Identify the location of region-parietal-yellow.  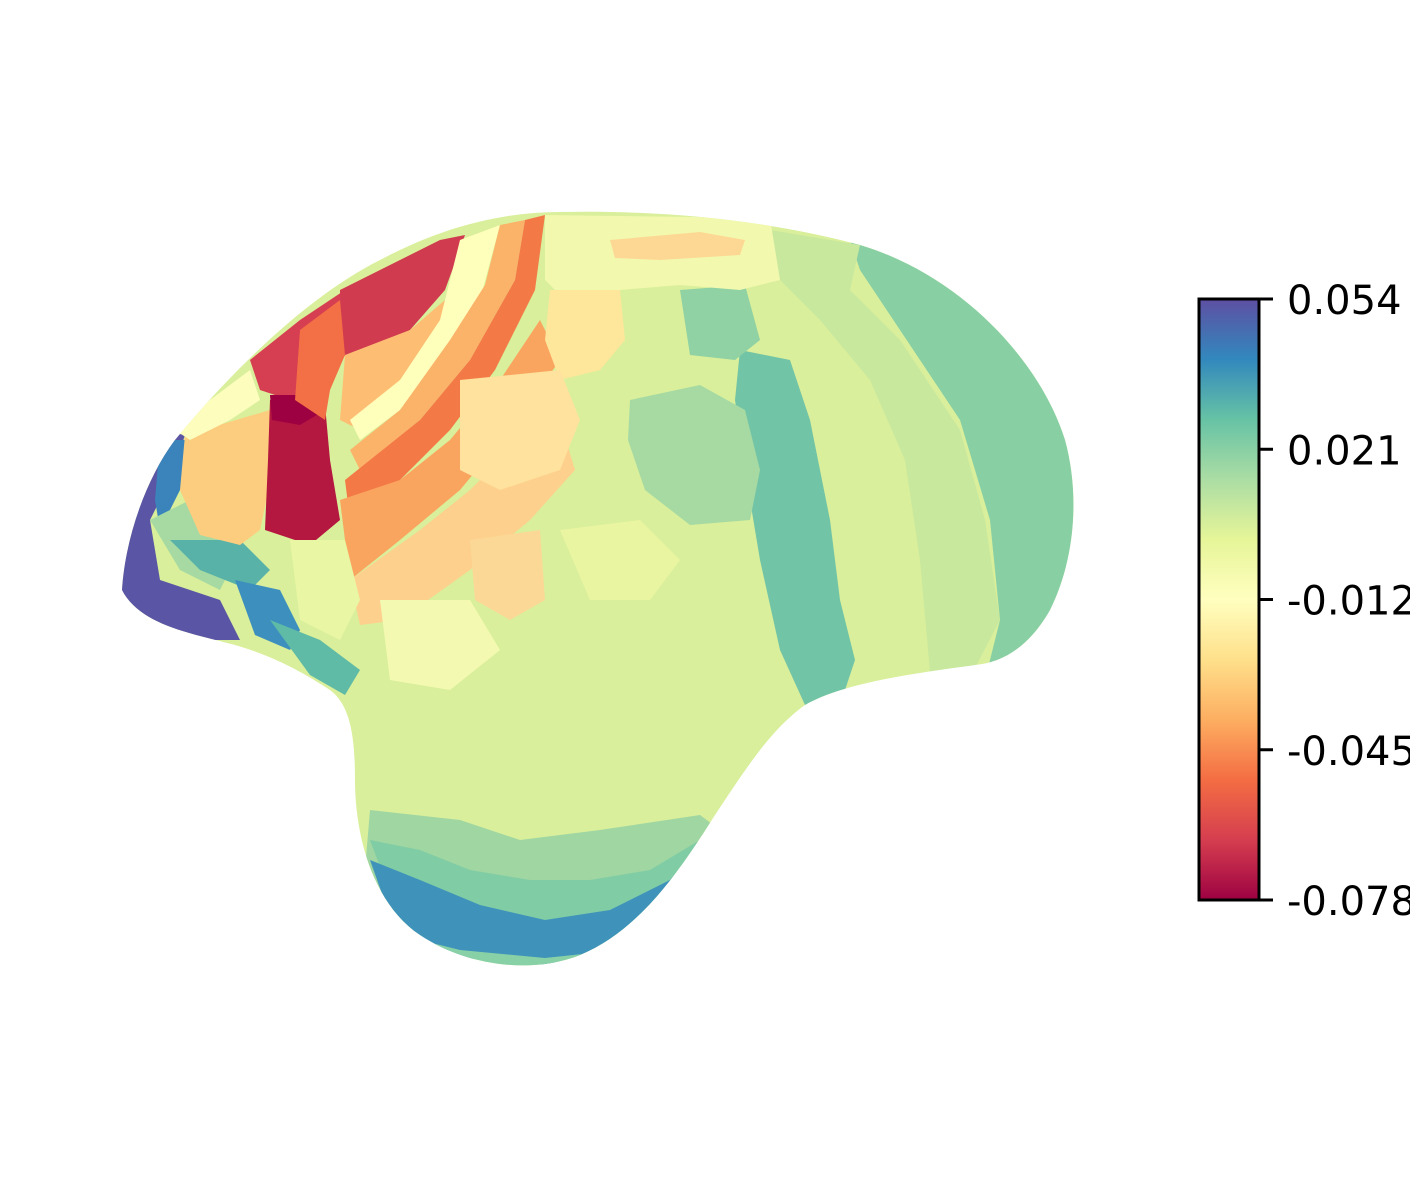
(585, 335).